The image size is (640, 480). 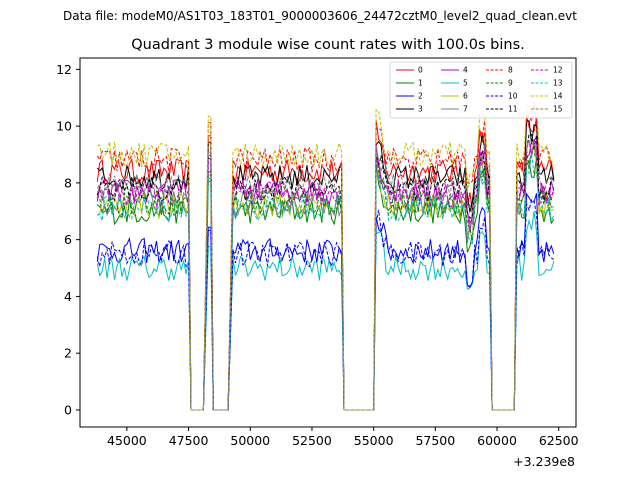 What do you see at coordinates (68, 296) in the screenshot?
I see `y-tick-label: 4` at bounding box center [68, 296].